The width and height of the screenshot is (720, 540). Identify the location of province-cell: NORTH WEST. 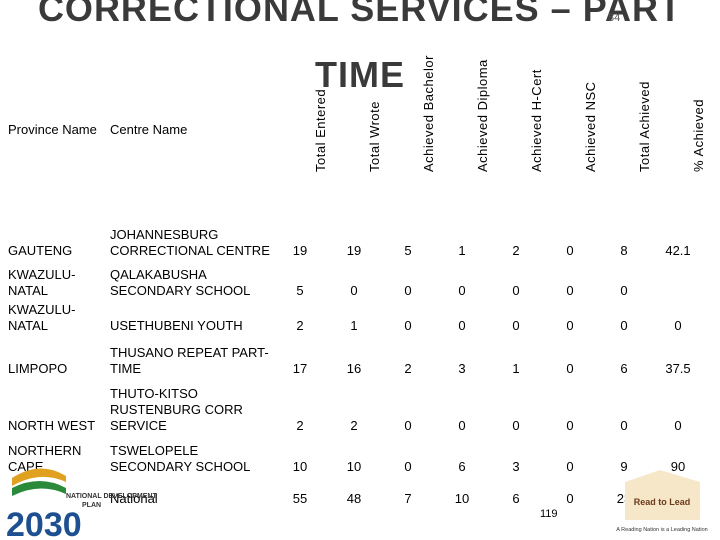
(52, 425).